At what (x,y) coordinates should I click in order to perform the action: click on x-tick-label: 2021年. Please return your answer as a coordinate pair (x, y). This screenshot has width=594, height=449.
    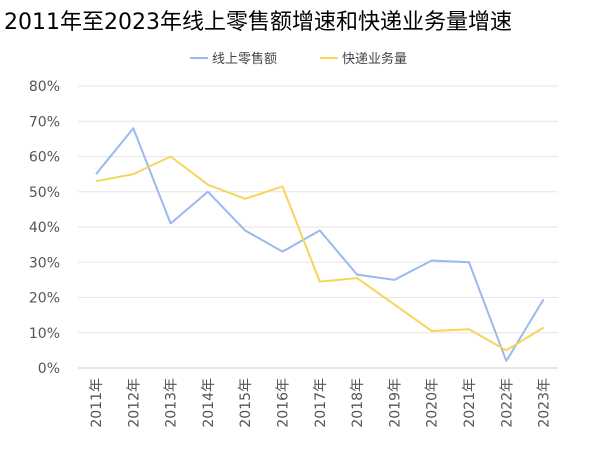
    Looking at the image, I should click on (470, 403).